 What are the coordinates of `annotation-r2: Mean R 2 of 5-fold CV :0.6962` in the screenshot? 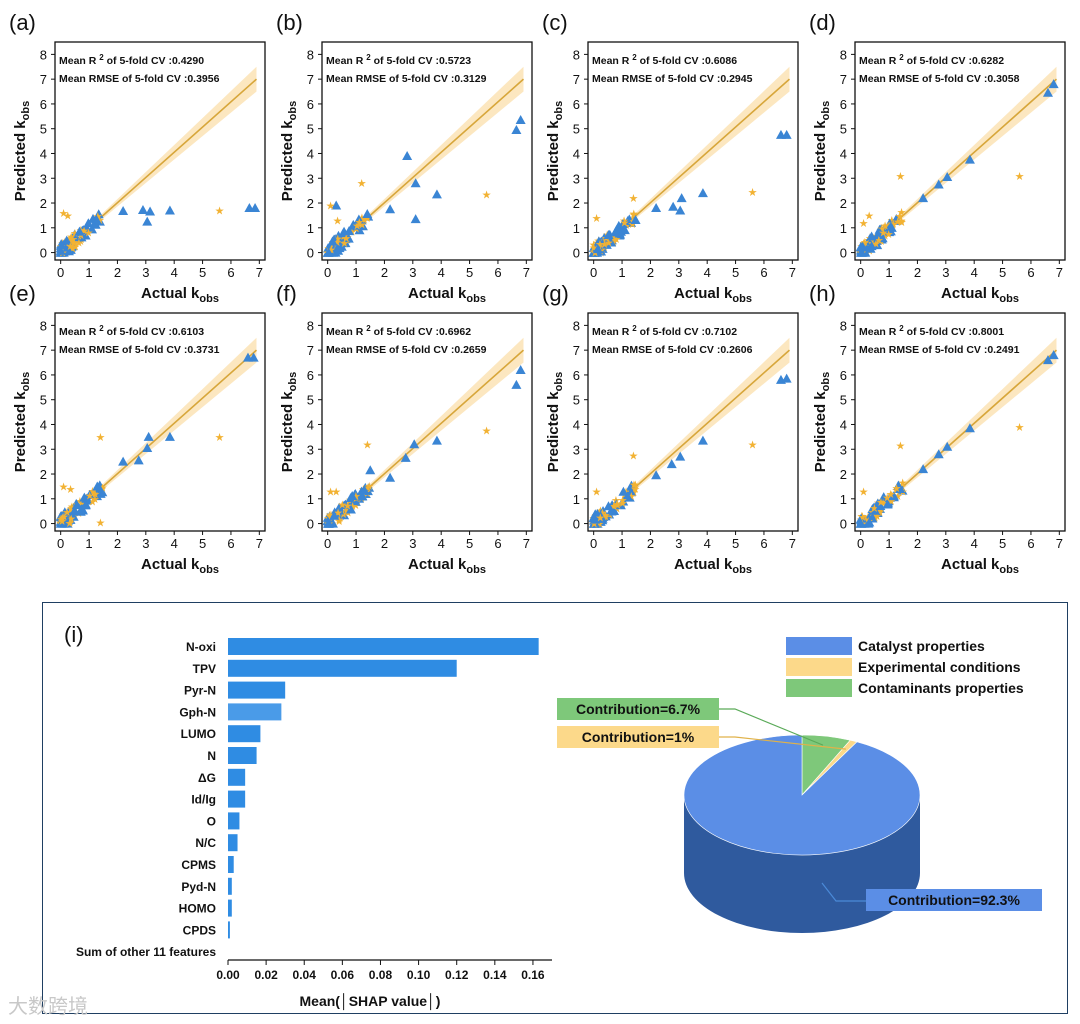 It's located at (398, 331).